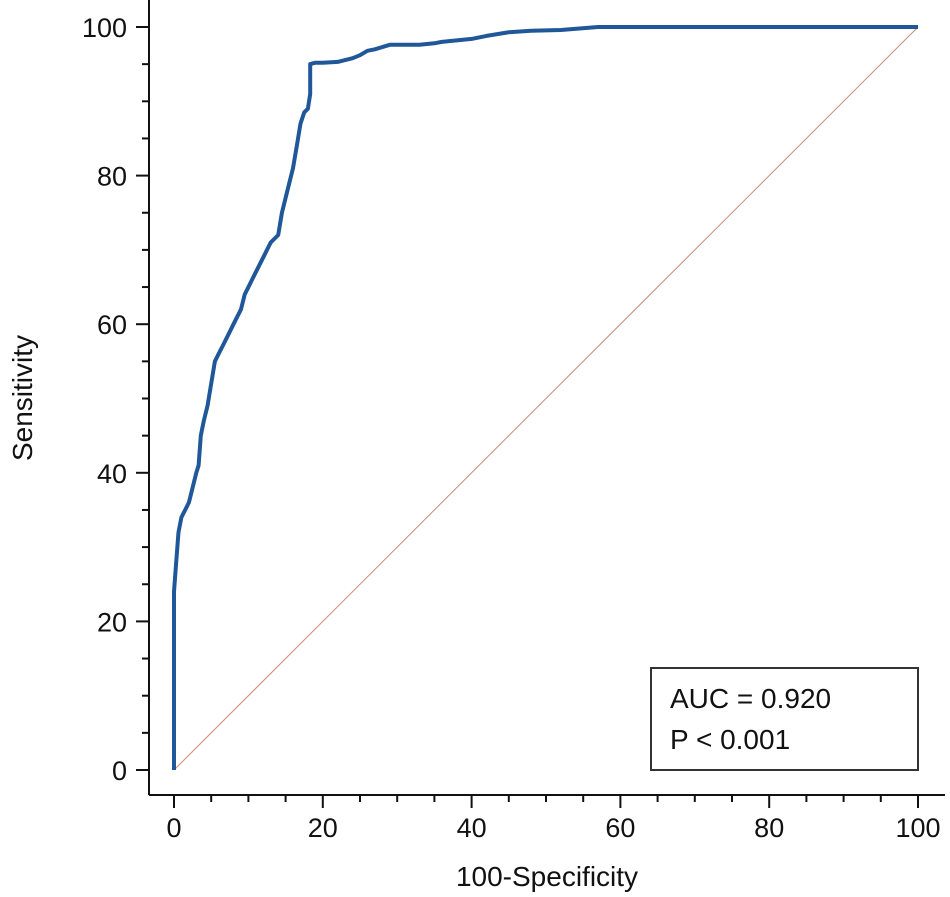 The image size is (950, 897). What do you see at coordinates (553, 819) in the screenshot?
I see `x-axis-ticks: 0 20 40 60 80 100` at bounding box center [553, 819].